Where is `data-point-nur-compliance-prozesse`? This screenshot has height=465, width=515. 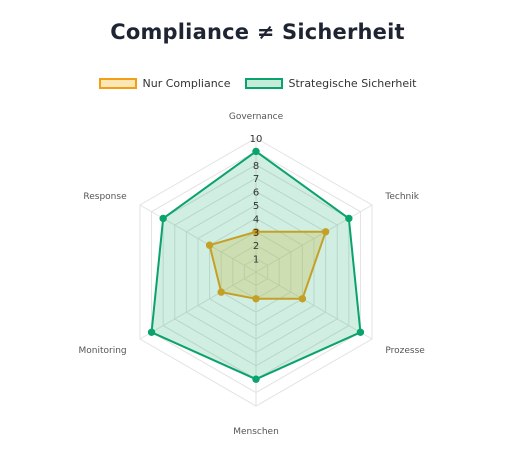
data-point-nur-compliance-prozesse is located at coordinates (302, 299).